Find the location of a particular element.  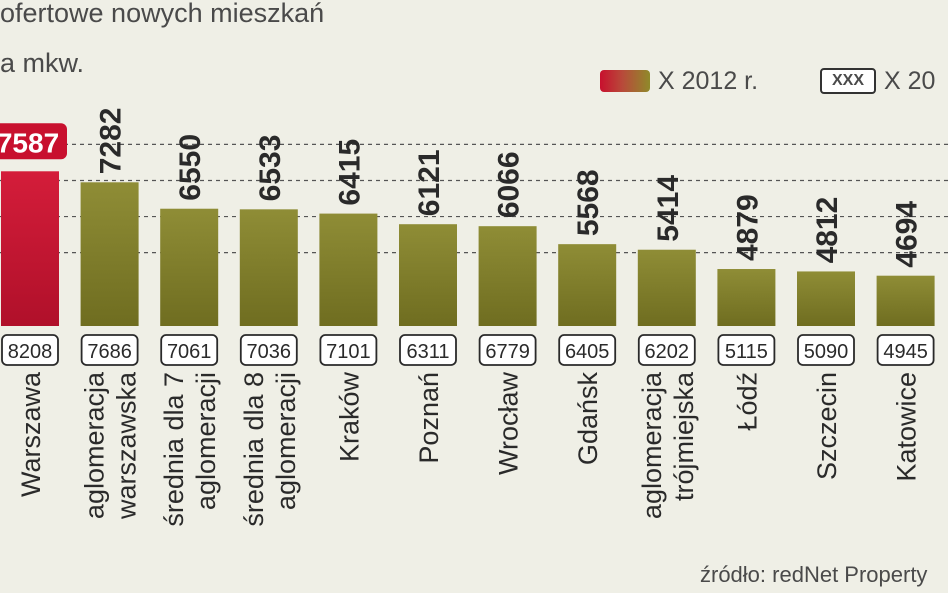

previous-value-6: 6779 is located at coordinates (507, 352).